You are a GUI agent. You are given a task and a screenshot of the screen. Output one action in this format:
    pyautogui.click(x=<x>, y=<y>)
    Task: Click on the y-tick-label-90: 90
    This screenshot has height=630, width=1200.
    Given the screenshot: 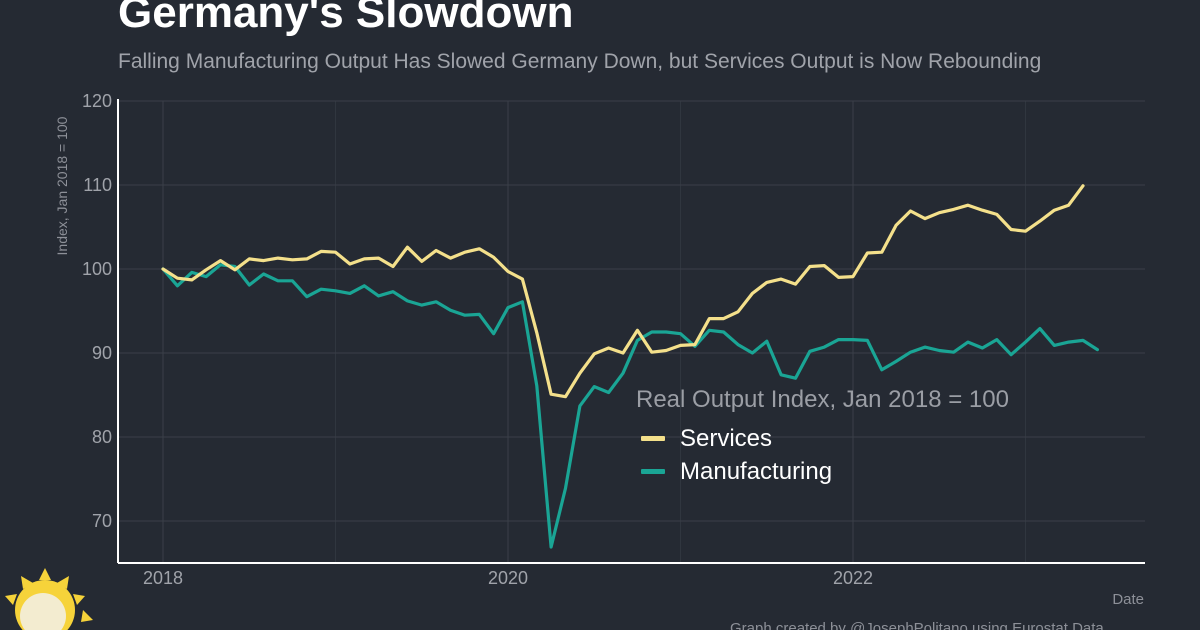 What is the action you would take?
    pyautogui.click(x=102, y=353)
    